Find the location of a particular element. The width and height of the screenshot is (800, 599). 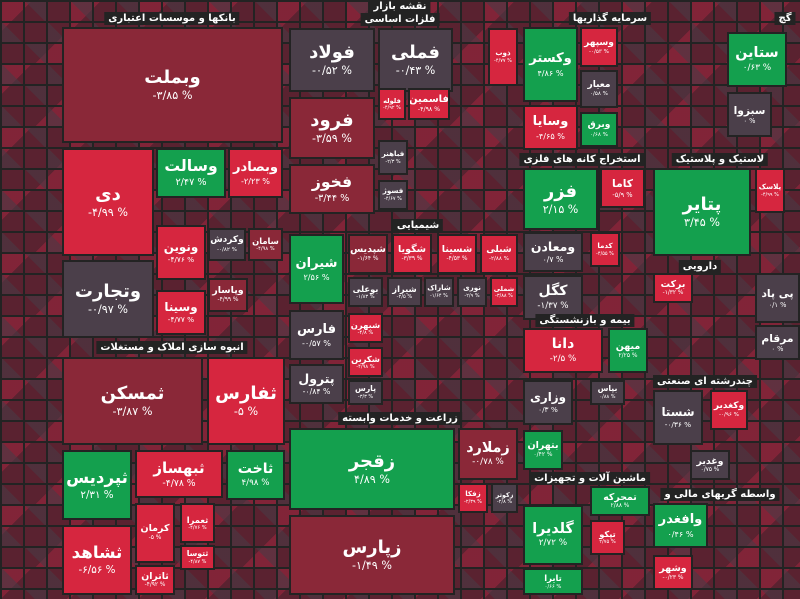

stock-name: وسپهر is located at coordinates (599, 42).